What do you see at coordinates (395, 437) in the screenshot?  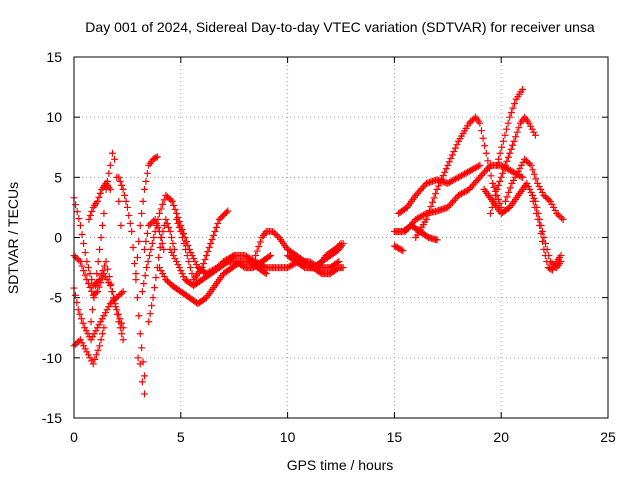 I see `x-tick-label: 15` at bounding box center [395, 437].